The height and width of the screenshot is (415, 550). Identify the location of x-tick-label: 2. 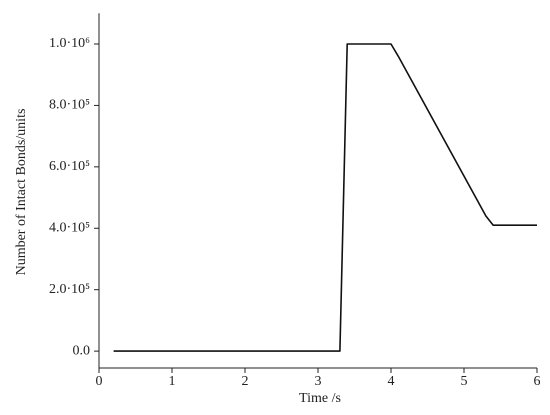
(245, 381).